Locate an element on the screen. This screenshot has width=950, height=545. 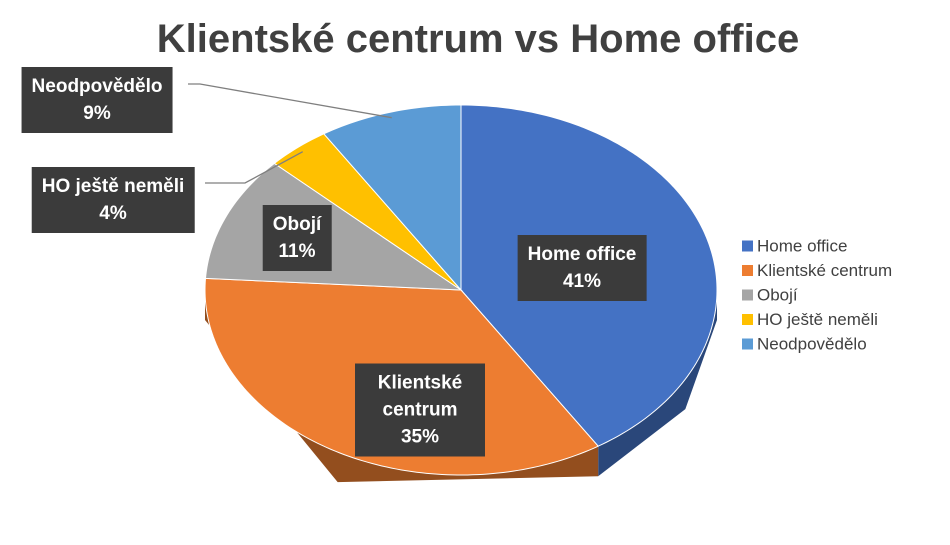
label-value: 11% is located at coordinates (297, 251).